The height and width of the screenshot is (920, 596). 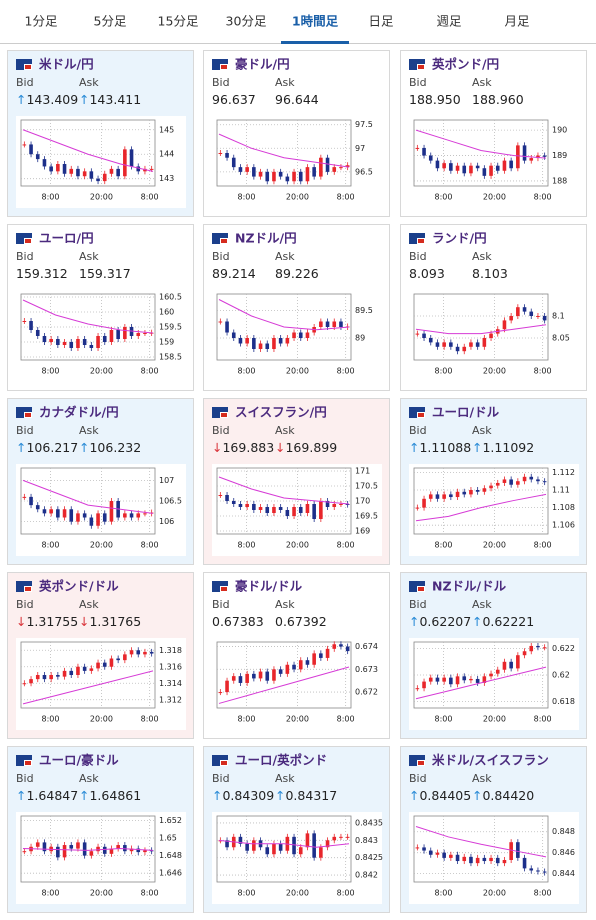 I want to click on y-tick-label: 145, so click(x=166, y=129).